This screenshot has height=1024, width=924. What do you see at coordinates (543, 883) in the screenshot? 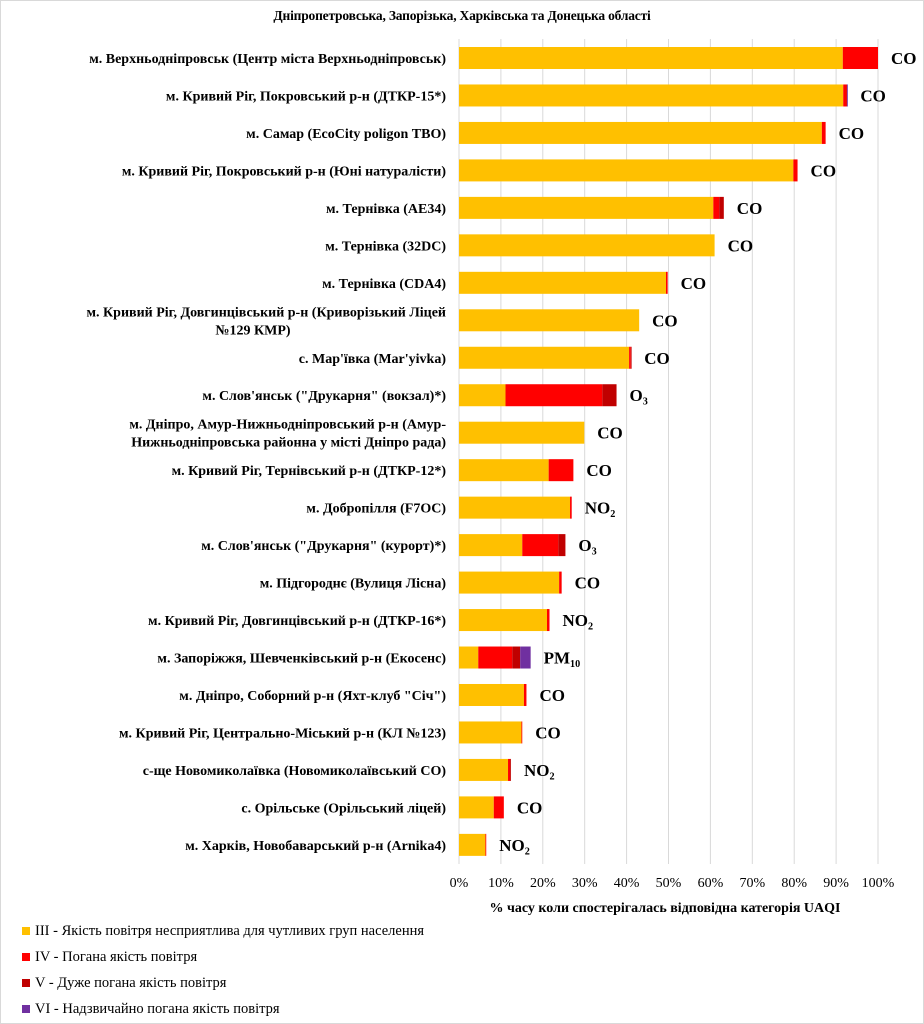
I see `x-tick-label: 20%` at bounding box center [543, 883].